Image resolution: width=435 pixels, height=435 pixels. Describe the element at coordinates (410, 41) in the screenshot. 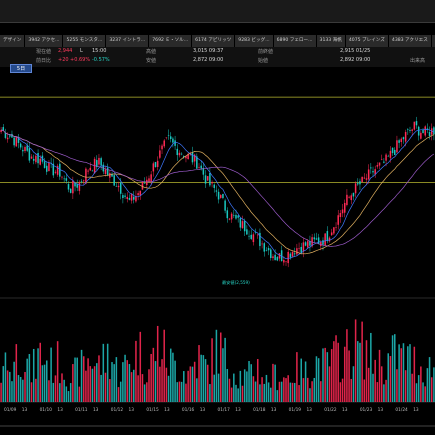

I see `symbol-tab: 4383 アクリエス` at that location.